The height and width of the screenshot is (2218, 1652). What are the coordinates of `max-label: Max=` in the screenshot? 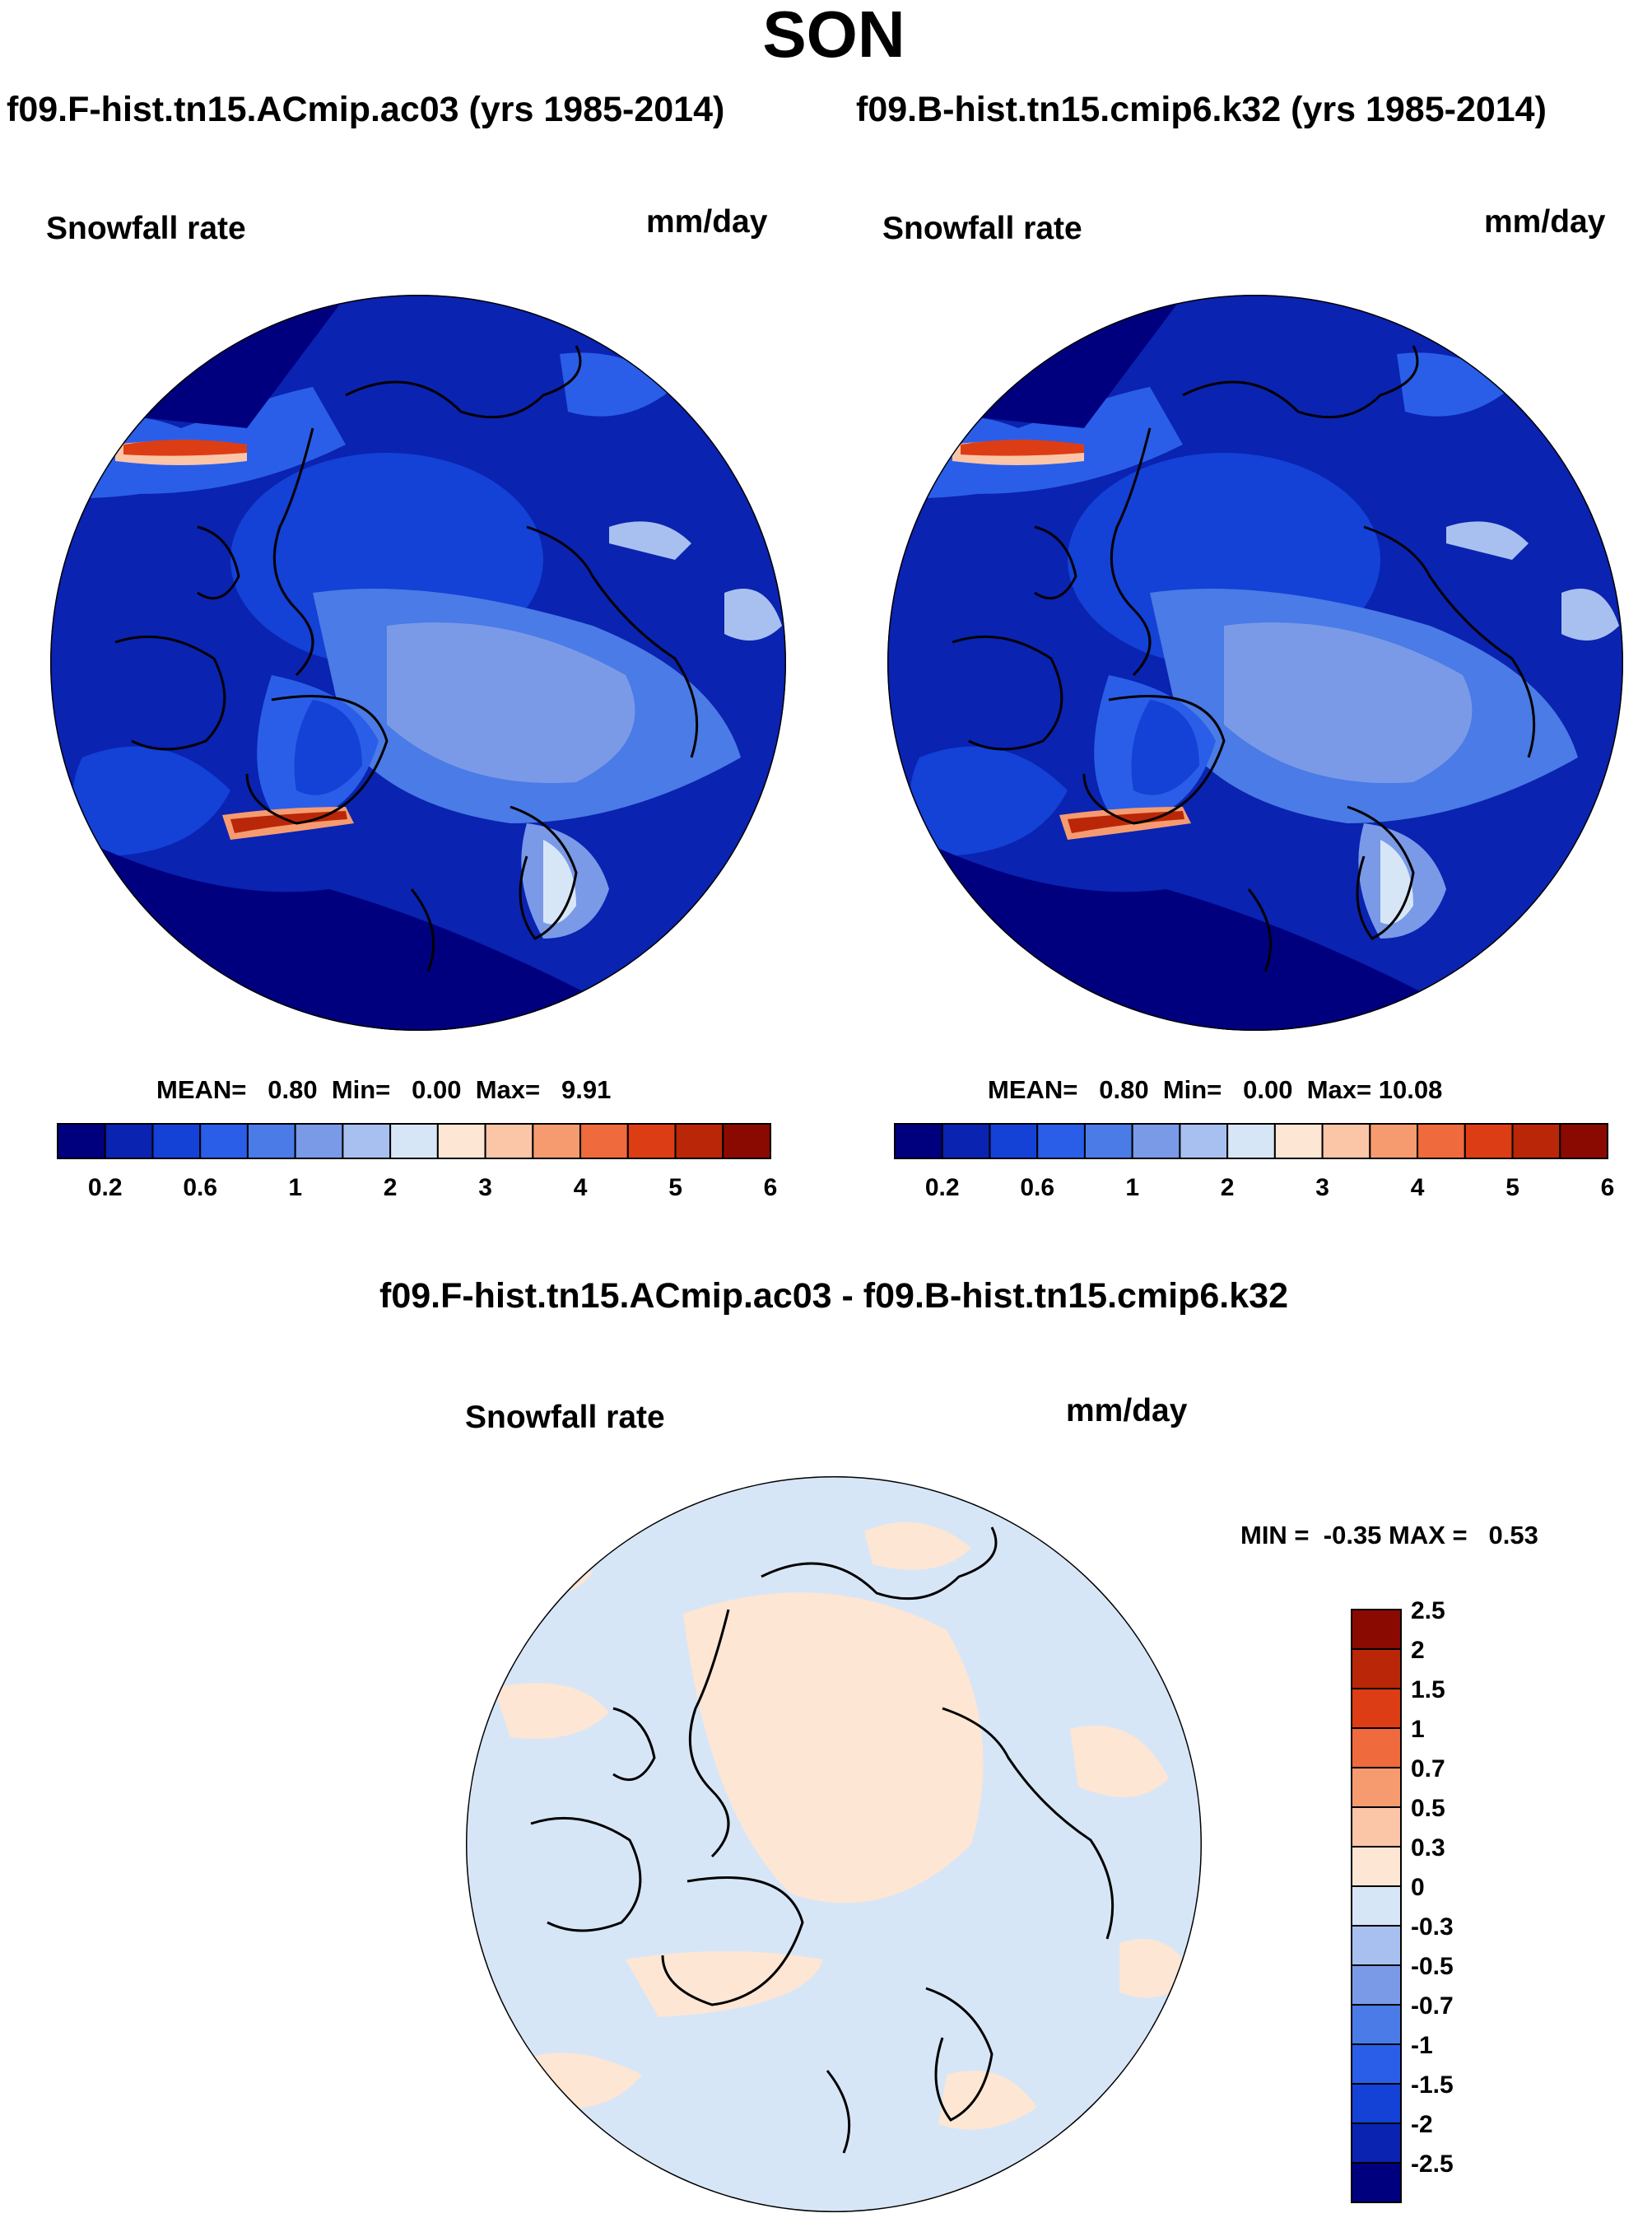 It's located at (1339, 1089).